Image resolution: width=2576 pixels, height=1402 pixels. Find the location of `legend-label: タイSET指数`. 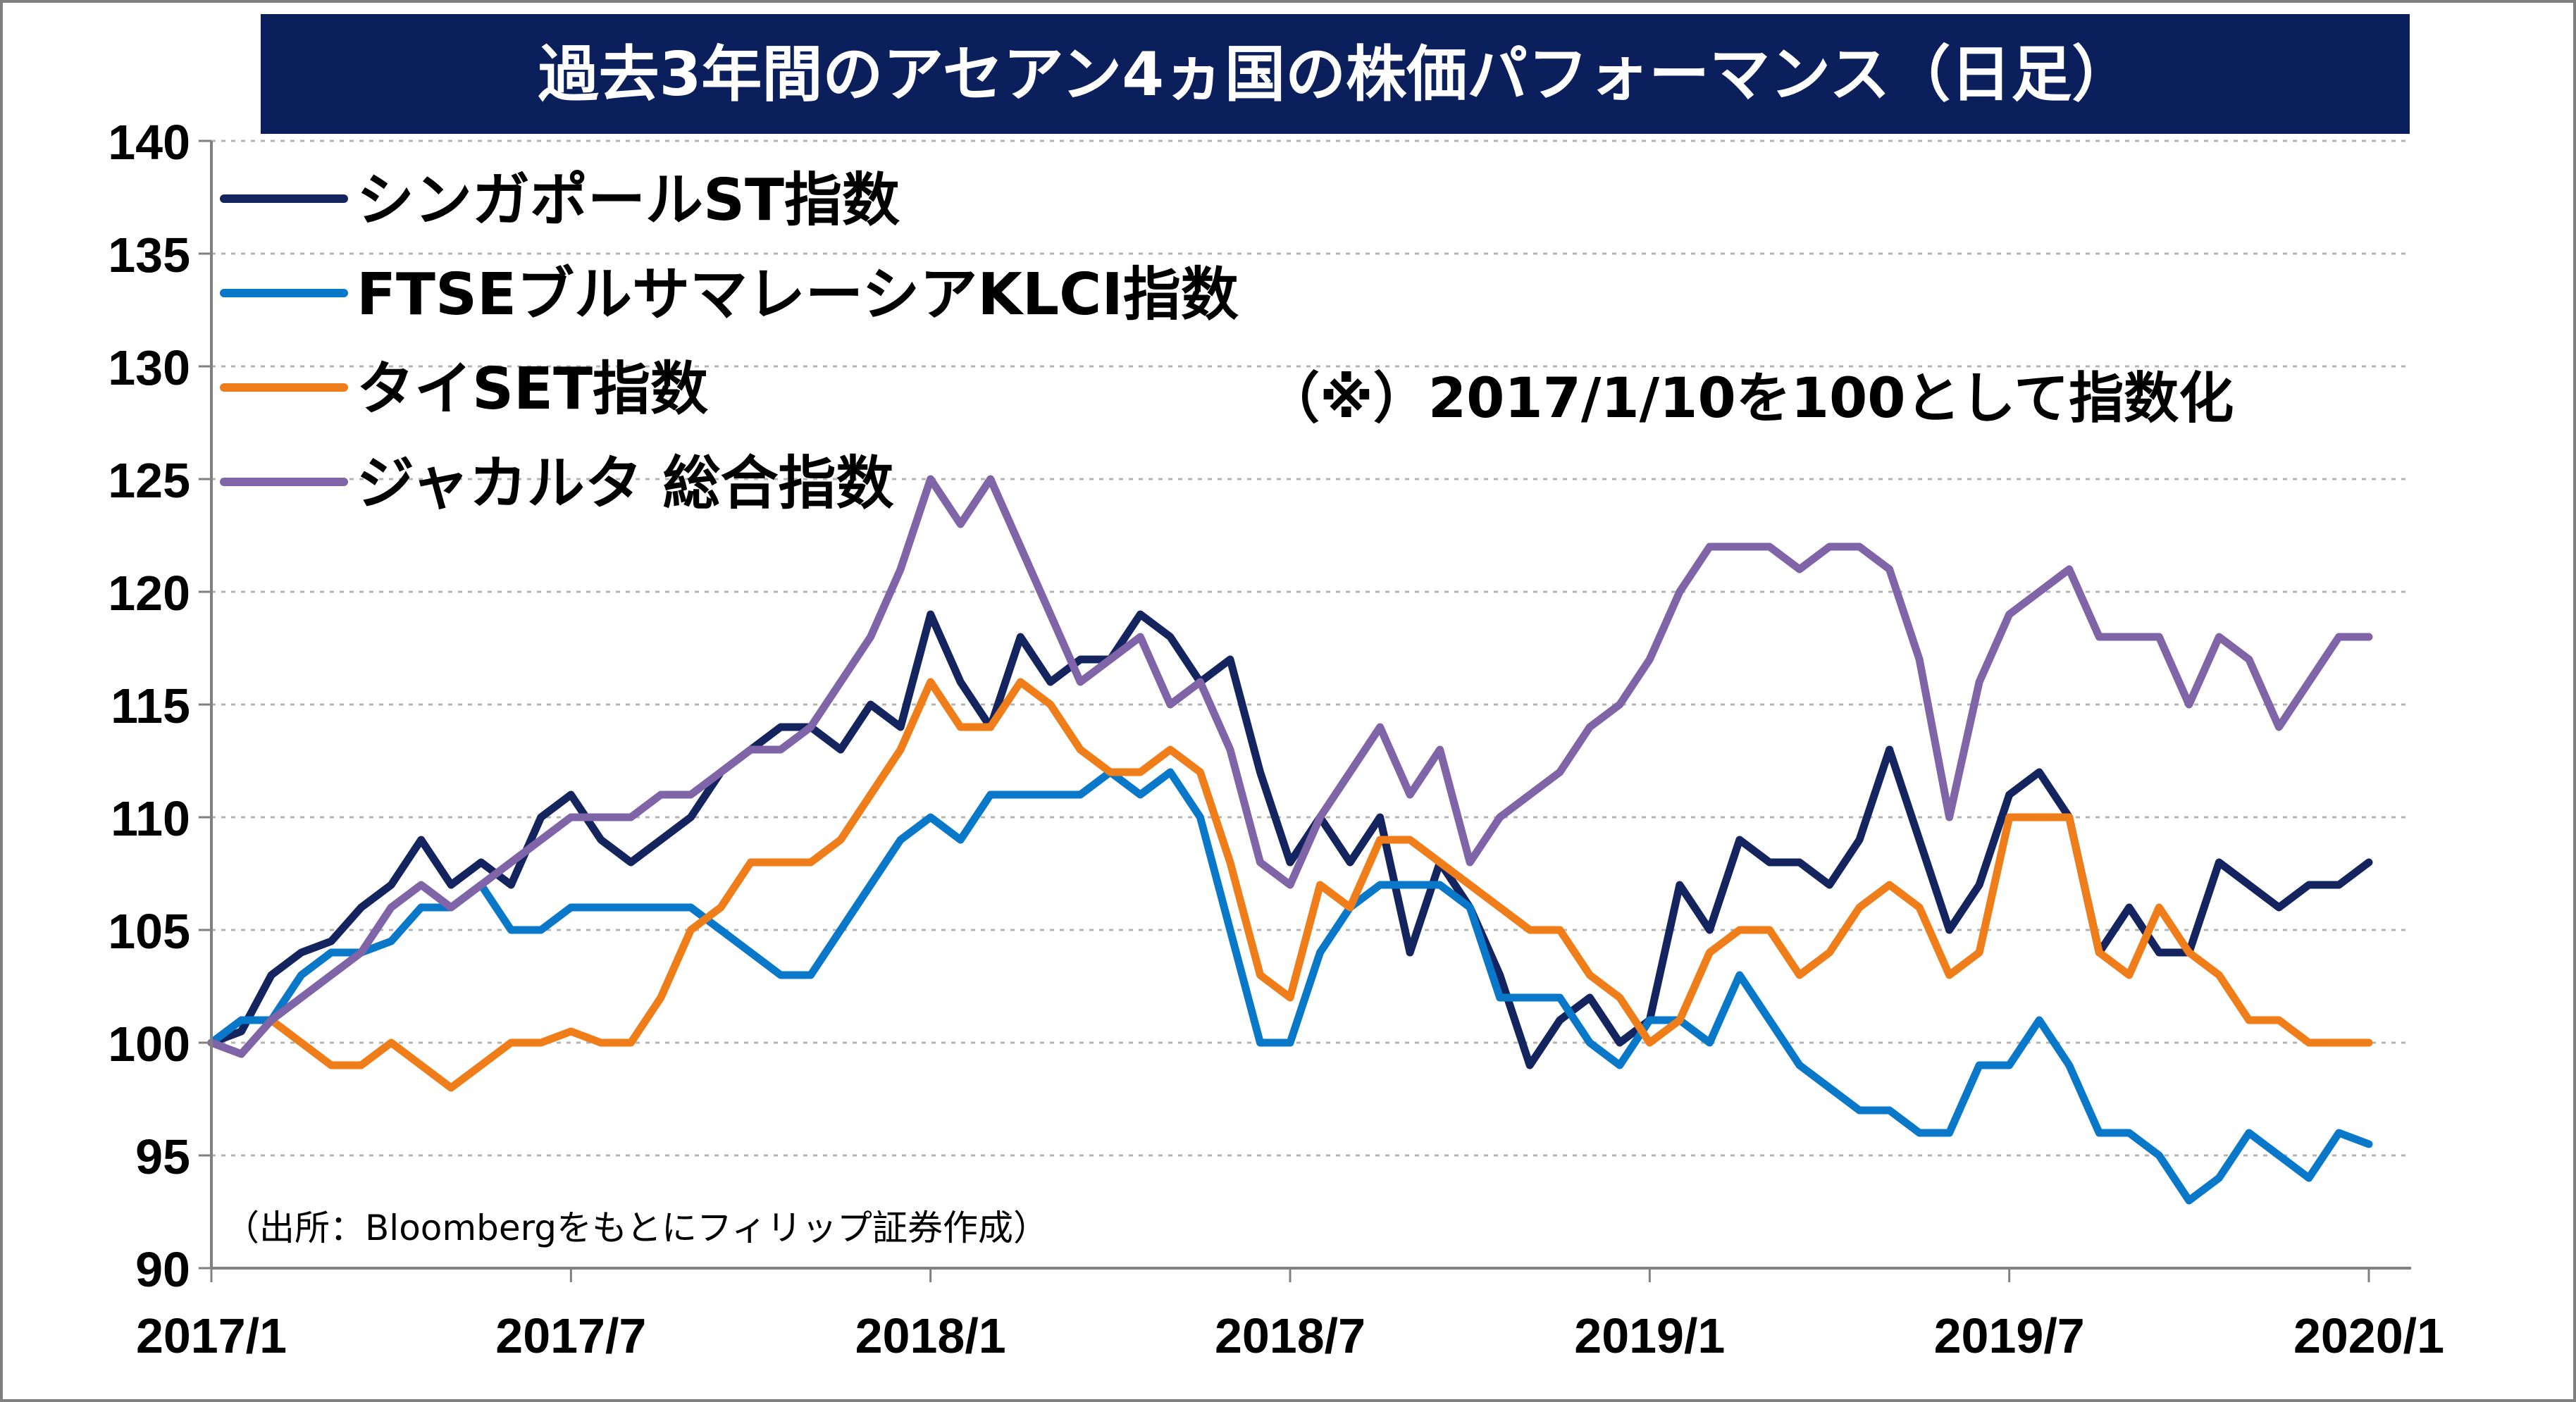

legend-label: タイSET指数 is located at coordinates (532, 389).